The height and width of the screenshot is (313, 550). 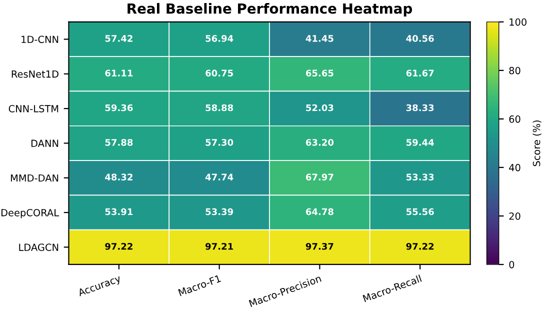 What do you see at coordinates (219, 246) in the screenshot?
I see `data-label: 97.21` at bounding box center [219, 246].